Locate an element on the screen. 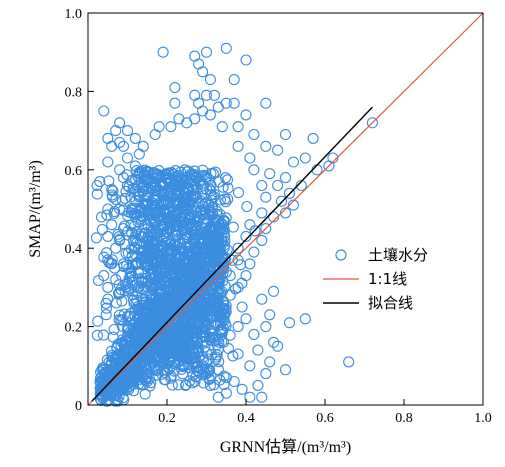  x-tick-label: 0.2 is located at coordinates (167, 418).